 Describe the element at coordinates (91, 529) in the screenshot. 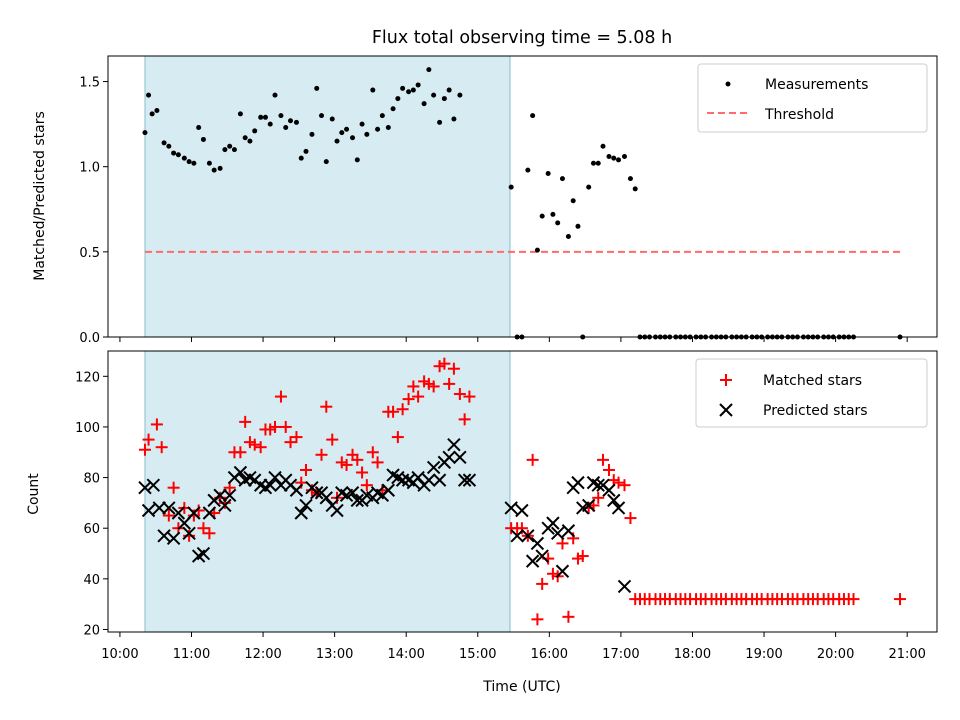

I see `bottom-y-tick-label: 60` at that location.